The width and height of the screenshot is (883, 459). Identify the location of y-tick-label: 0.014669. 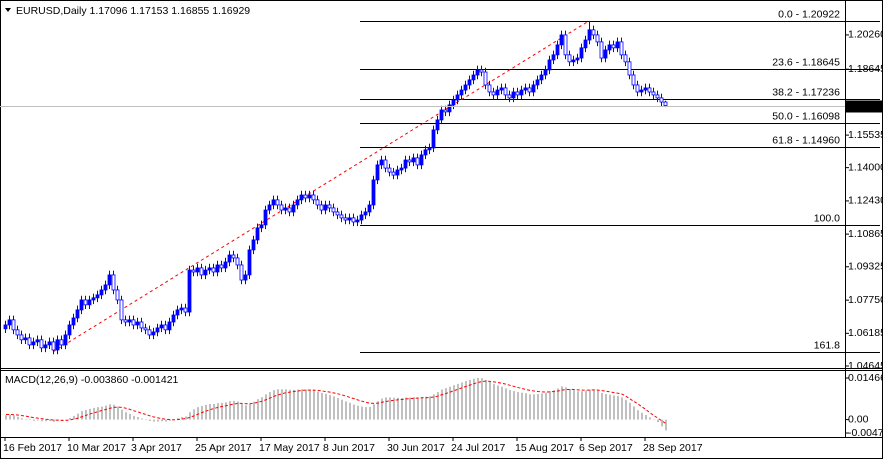
(865, 378).